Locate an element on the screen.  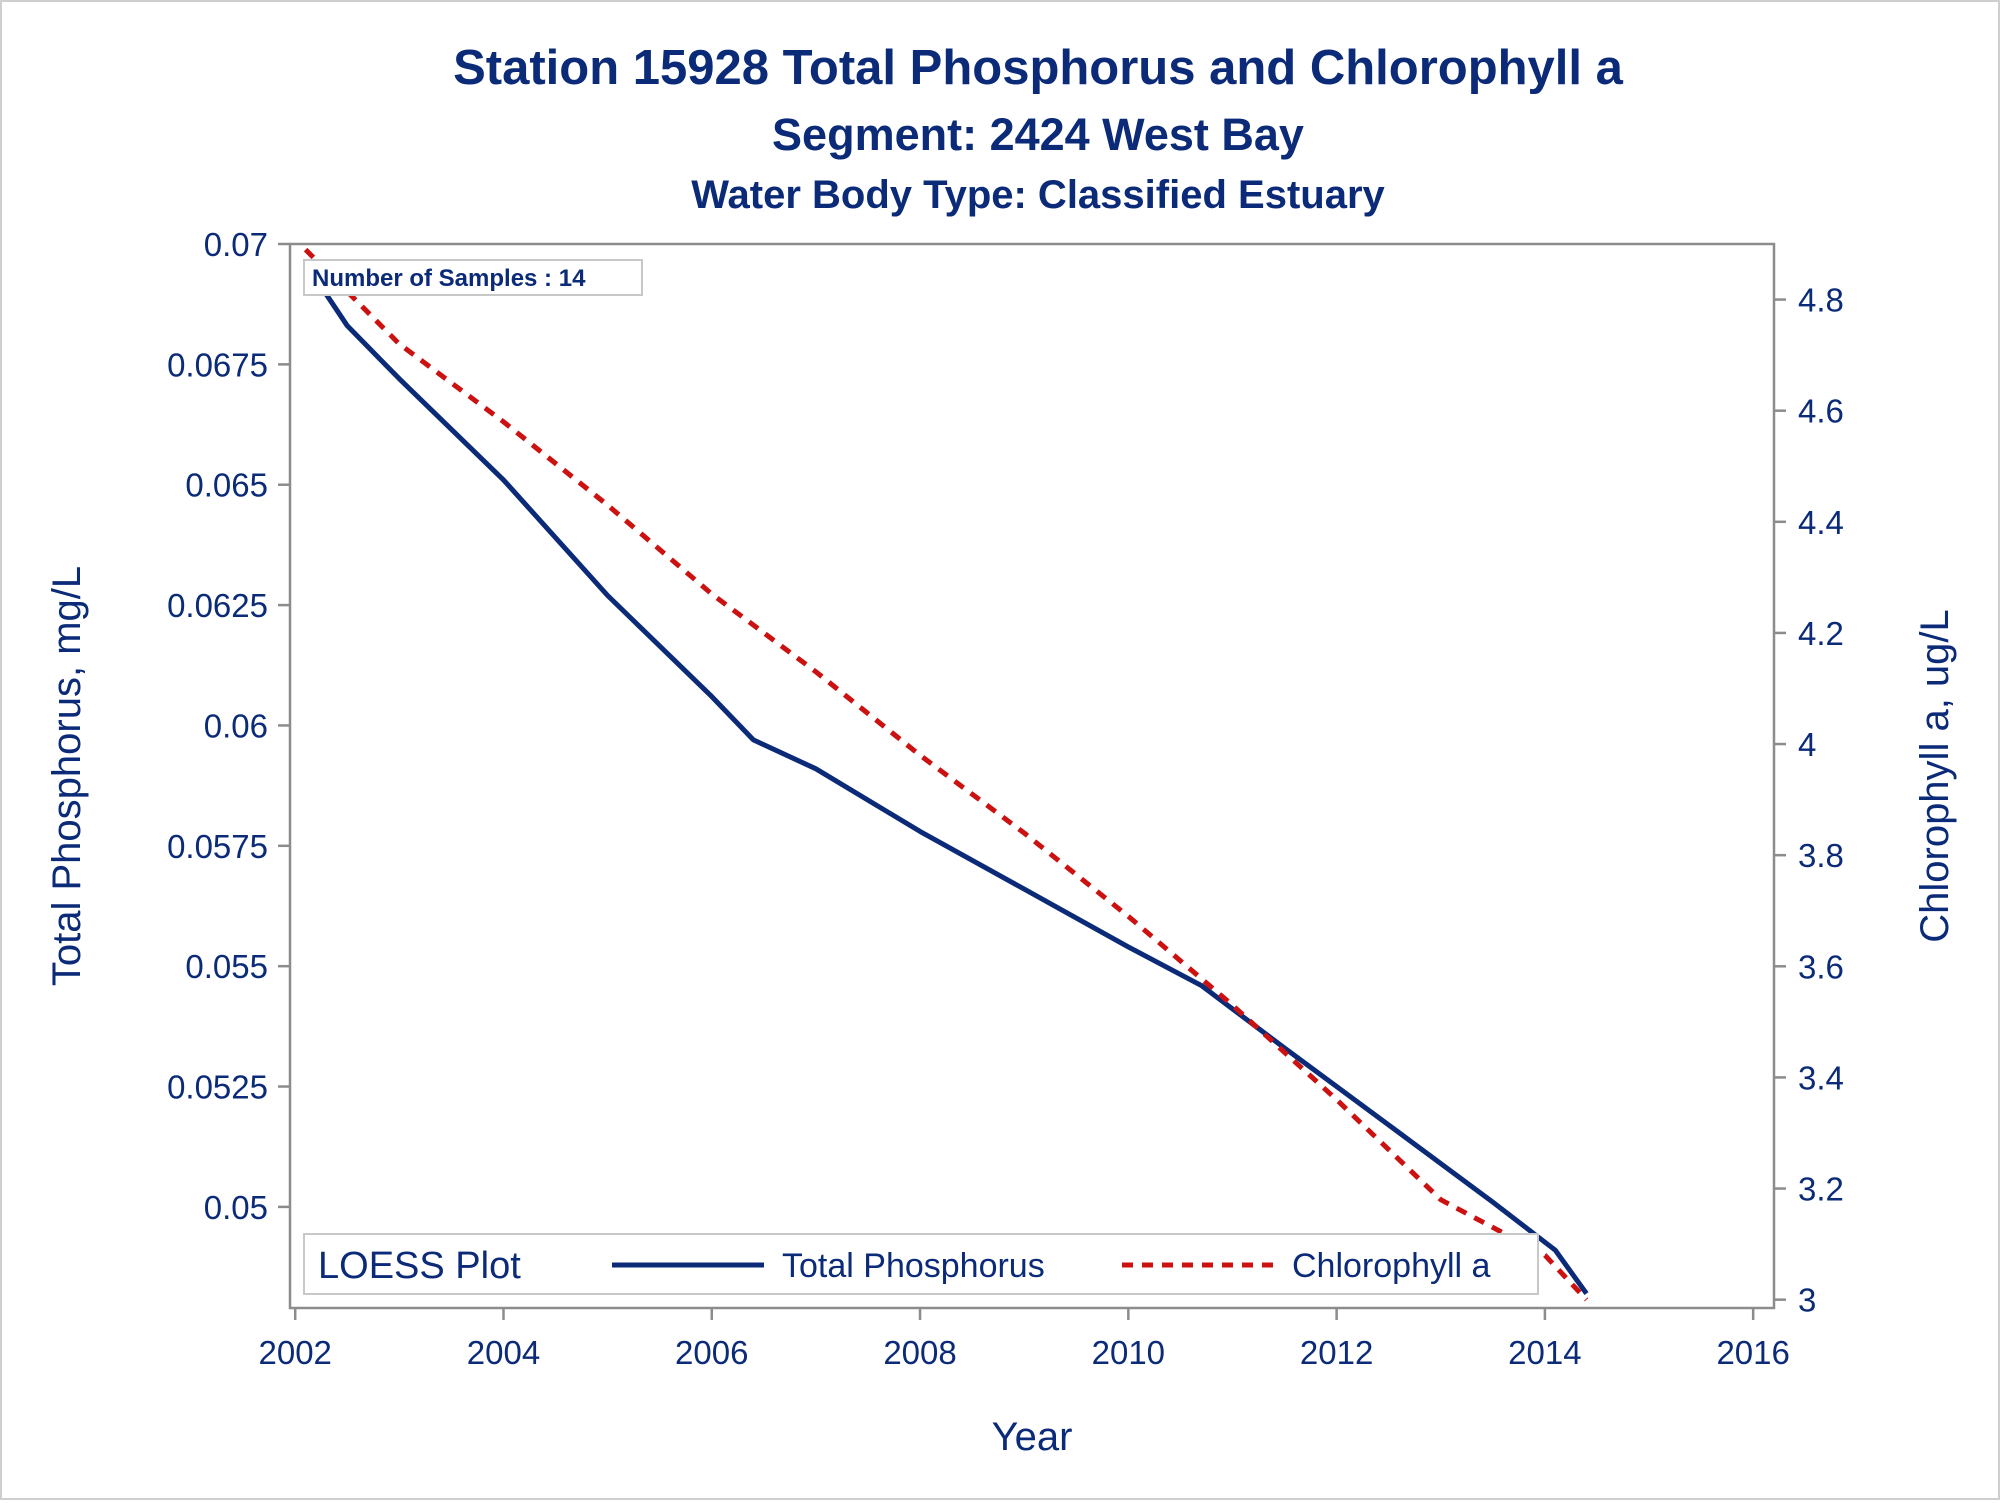
x-axis-label: Year is located at coordinates (1032, 1437).